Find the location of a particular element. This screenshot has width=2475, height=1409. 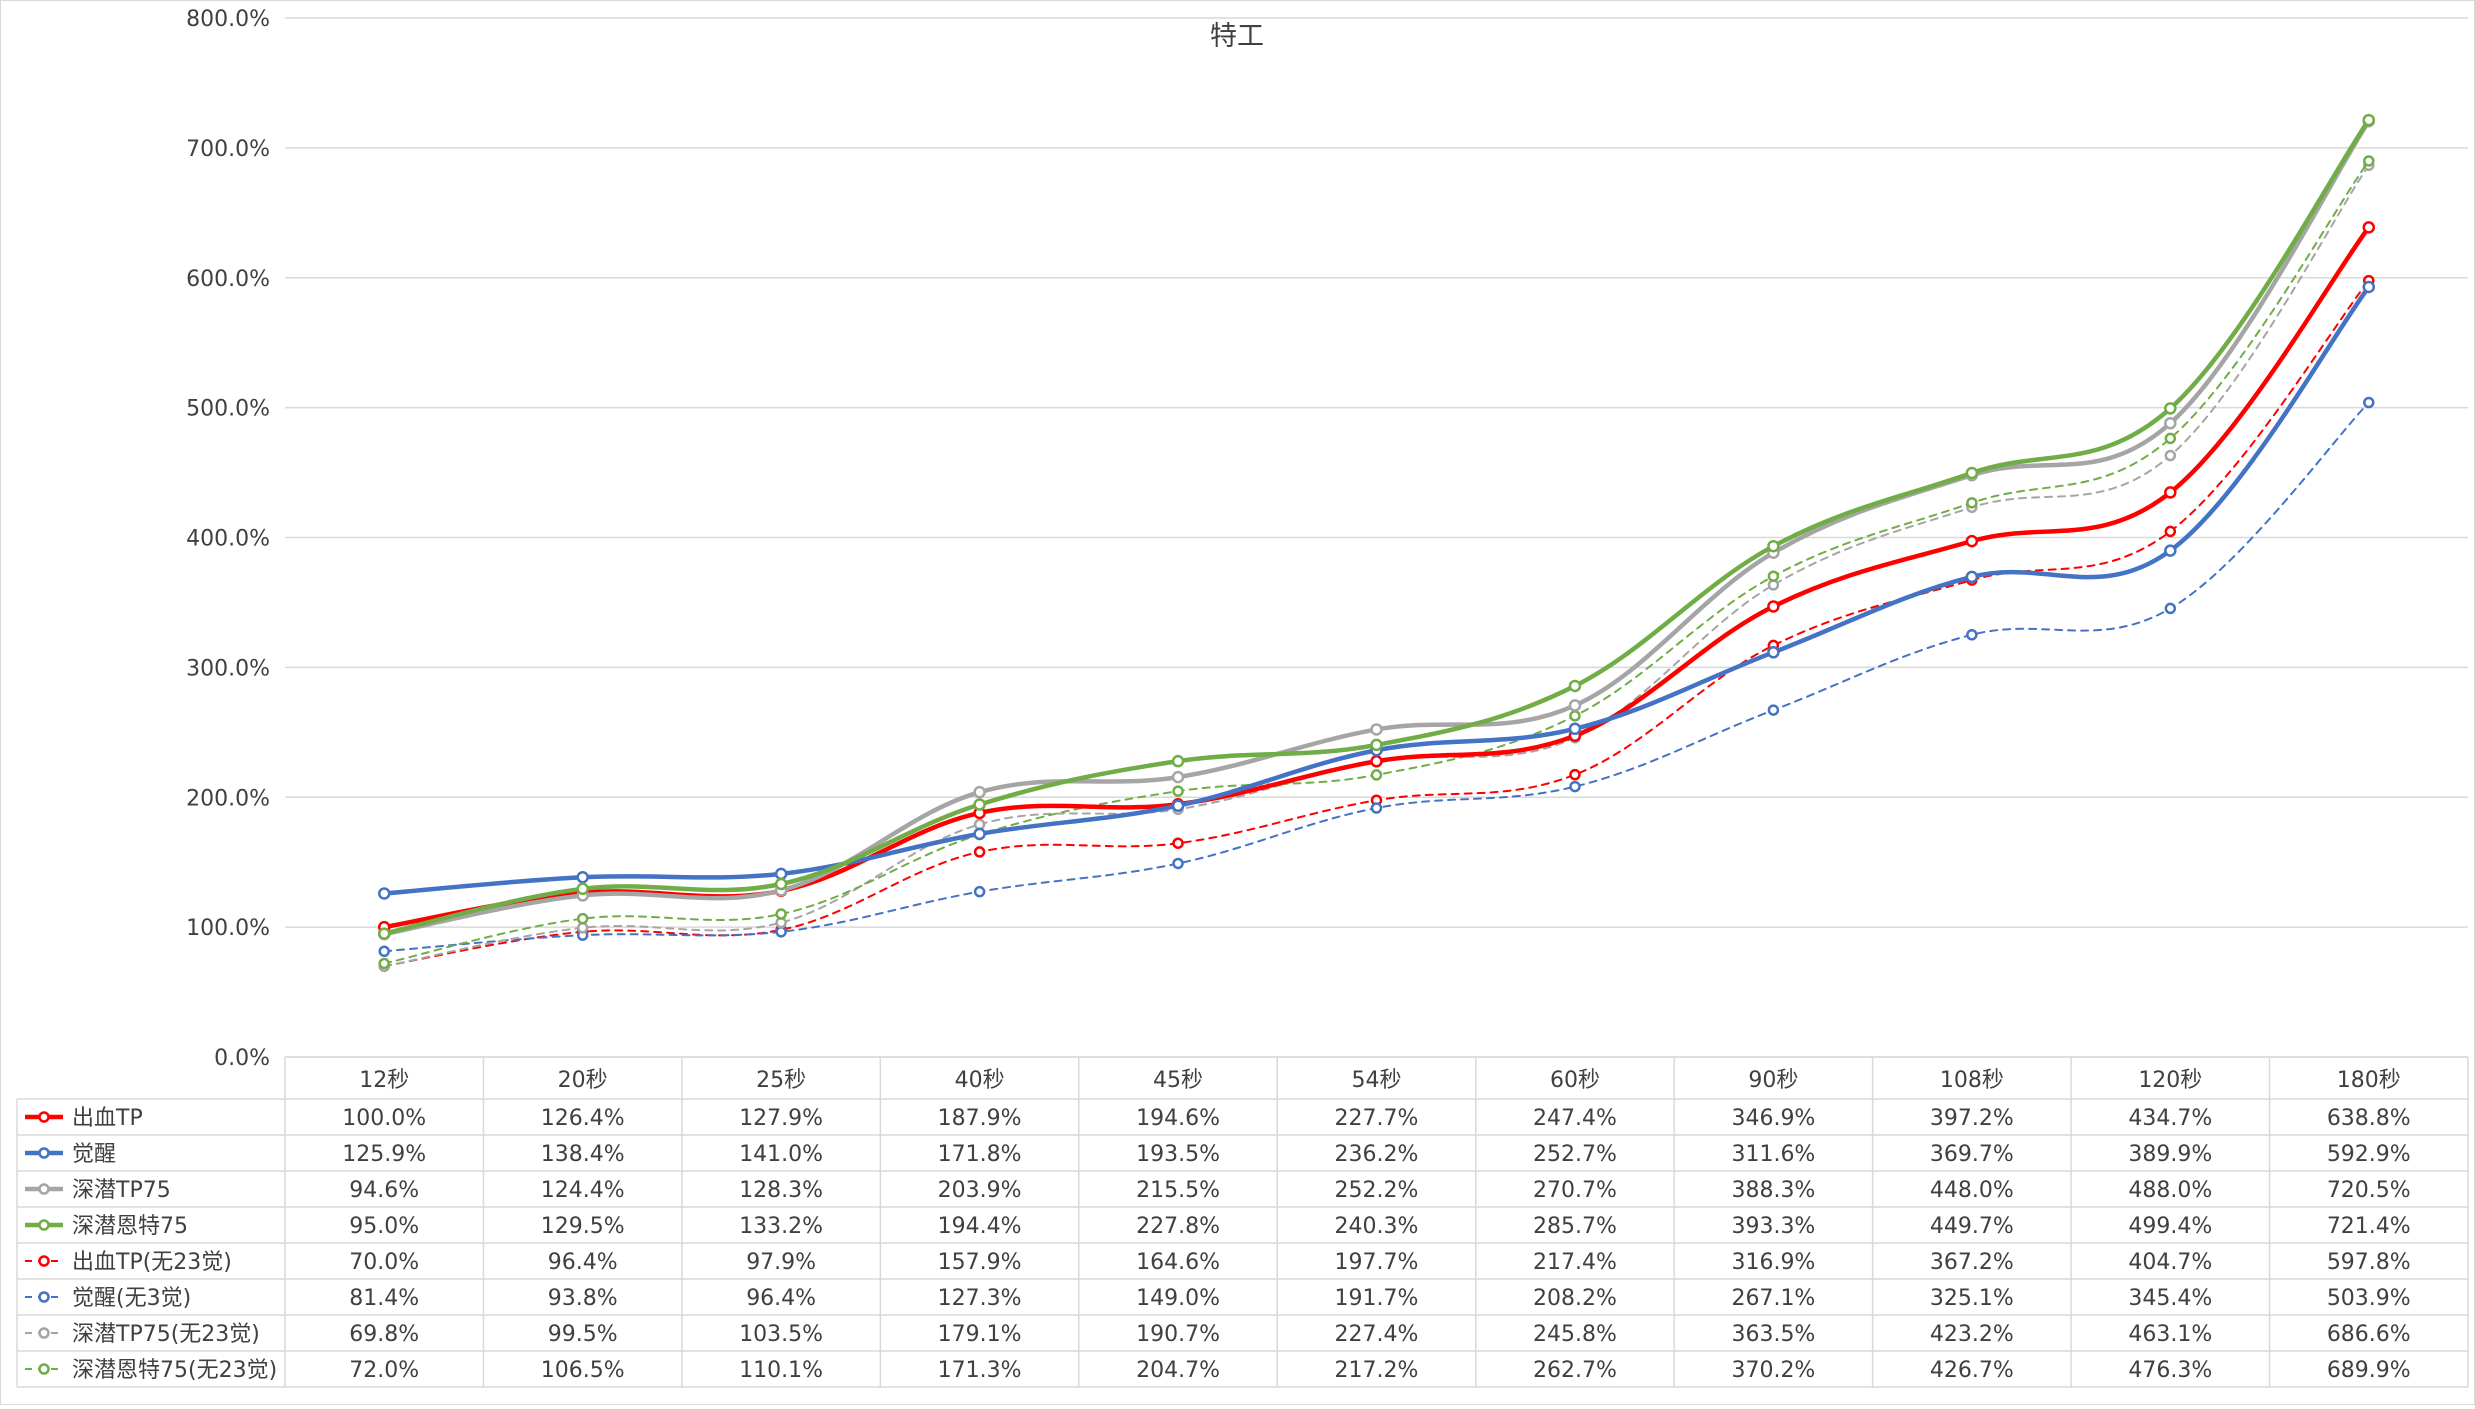

table-cell-value: 227.4% is located at coordinates (1377, 1334).